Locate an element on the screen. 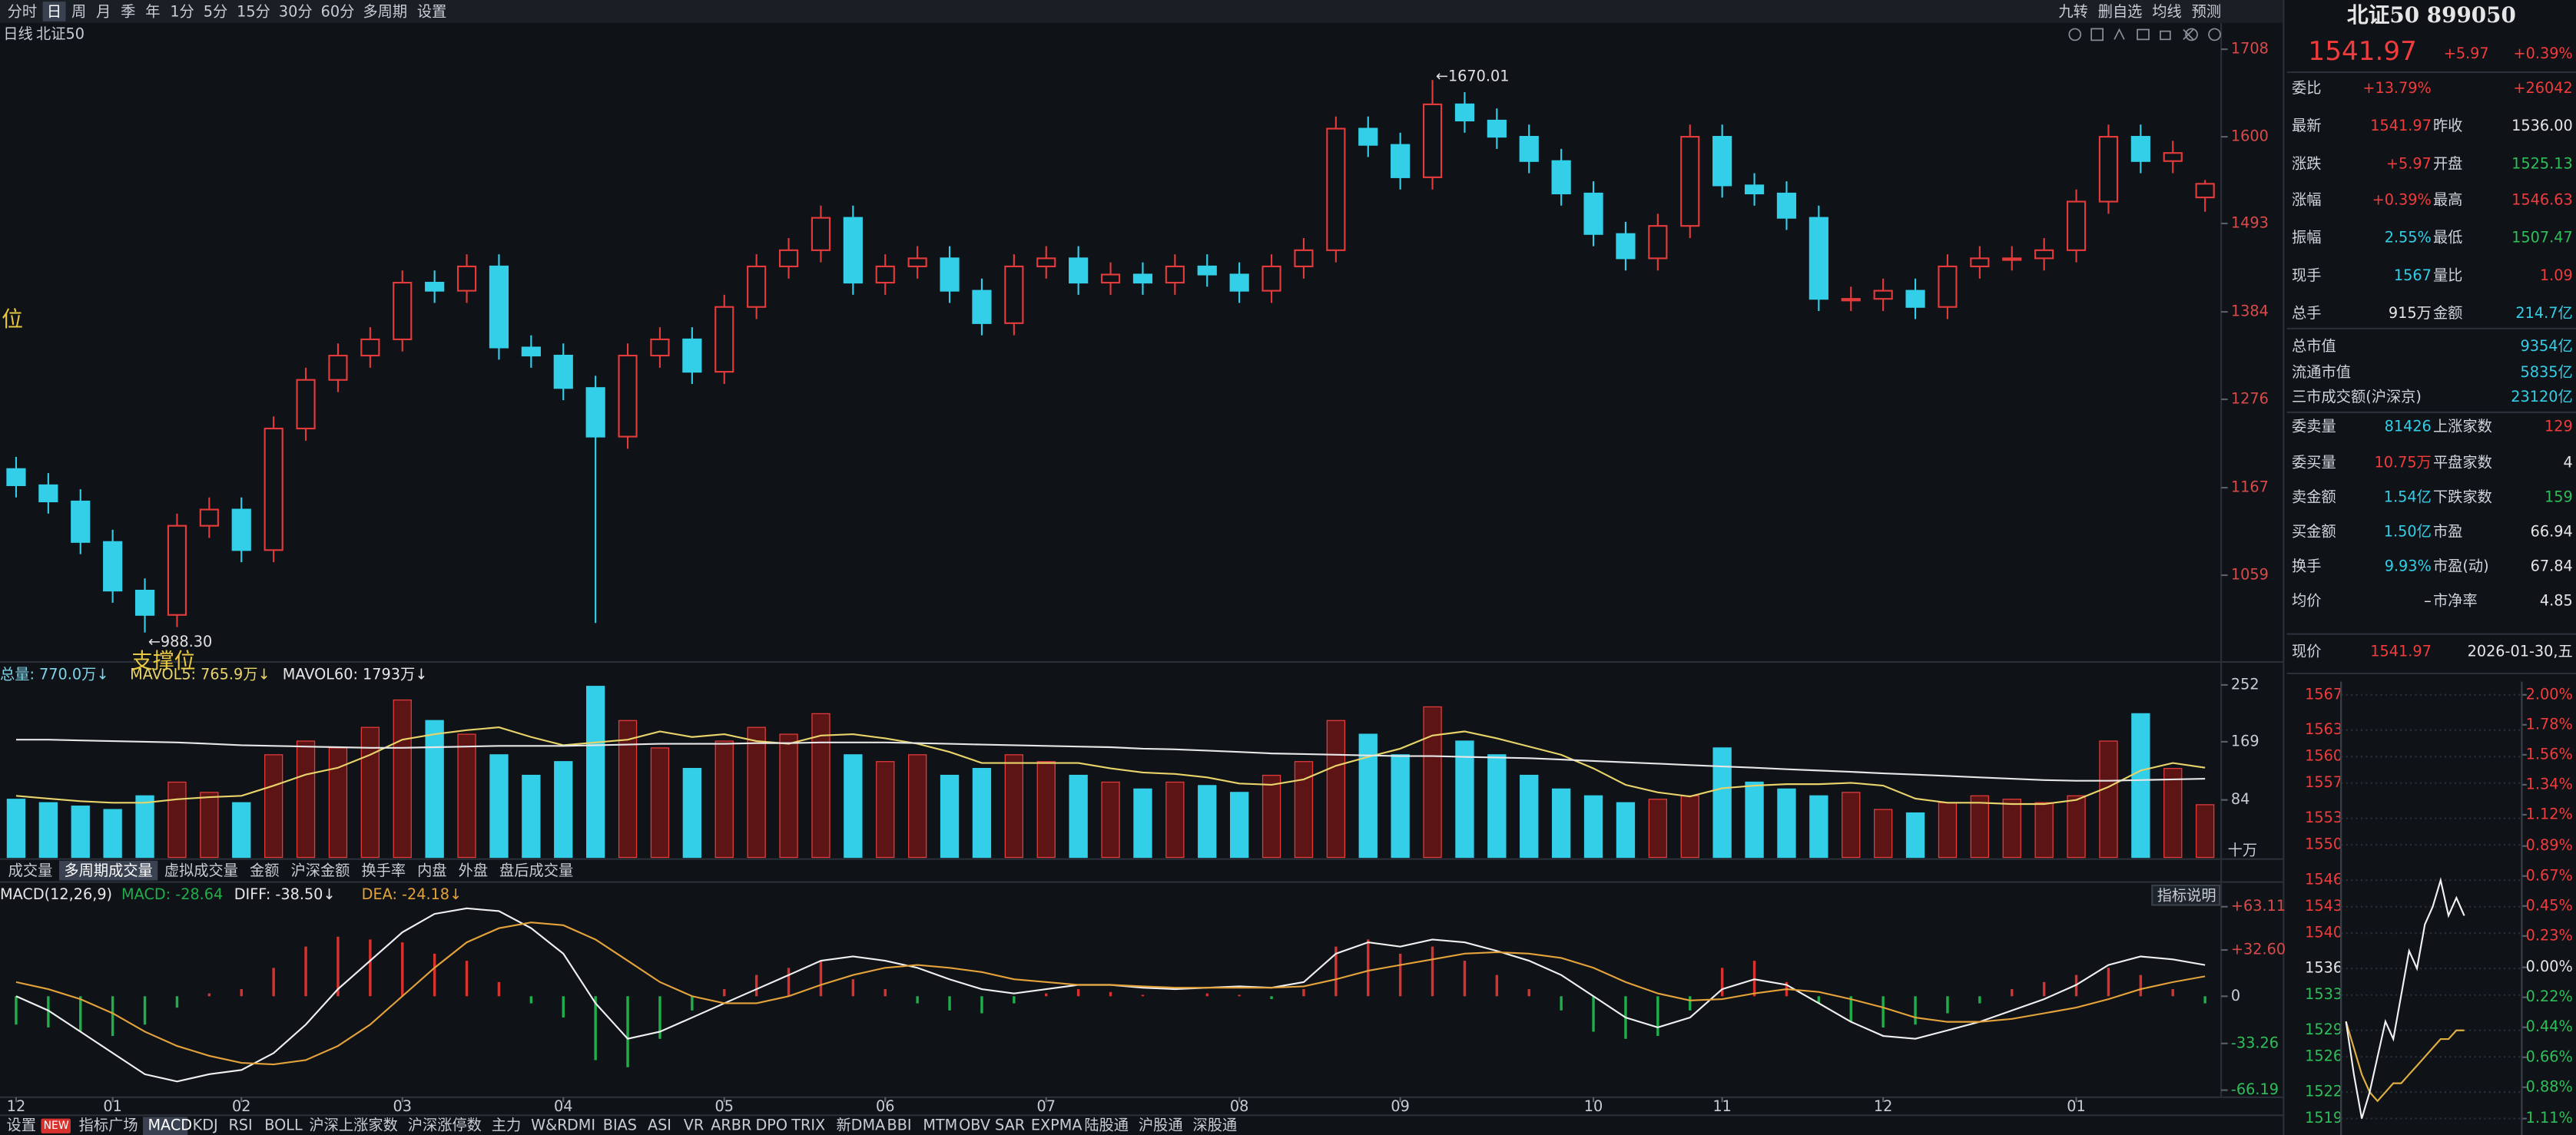  y-tick-label: 1384 is located at coordinates (2250, 311).